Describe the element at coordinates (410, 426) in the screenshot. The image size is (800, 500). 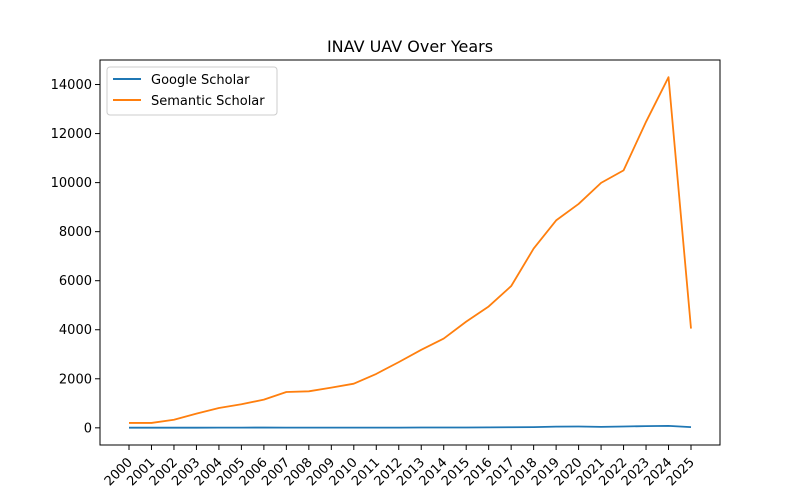
I see `series-line-google-scholar` at that location.